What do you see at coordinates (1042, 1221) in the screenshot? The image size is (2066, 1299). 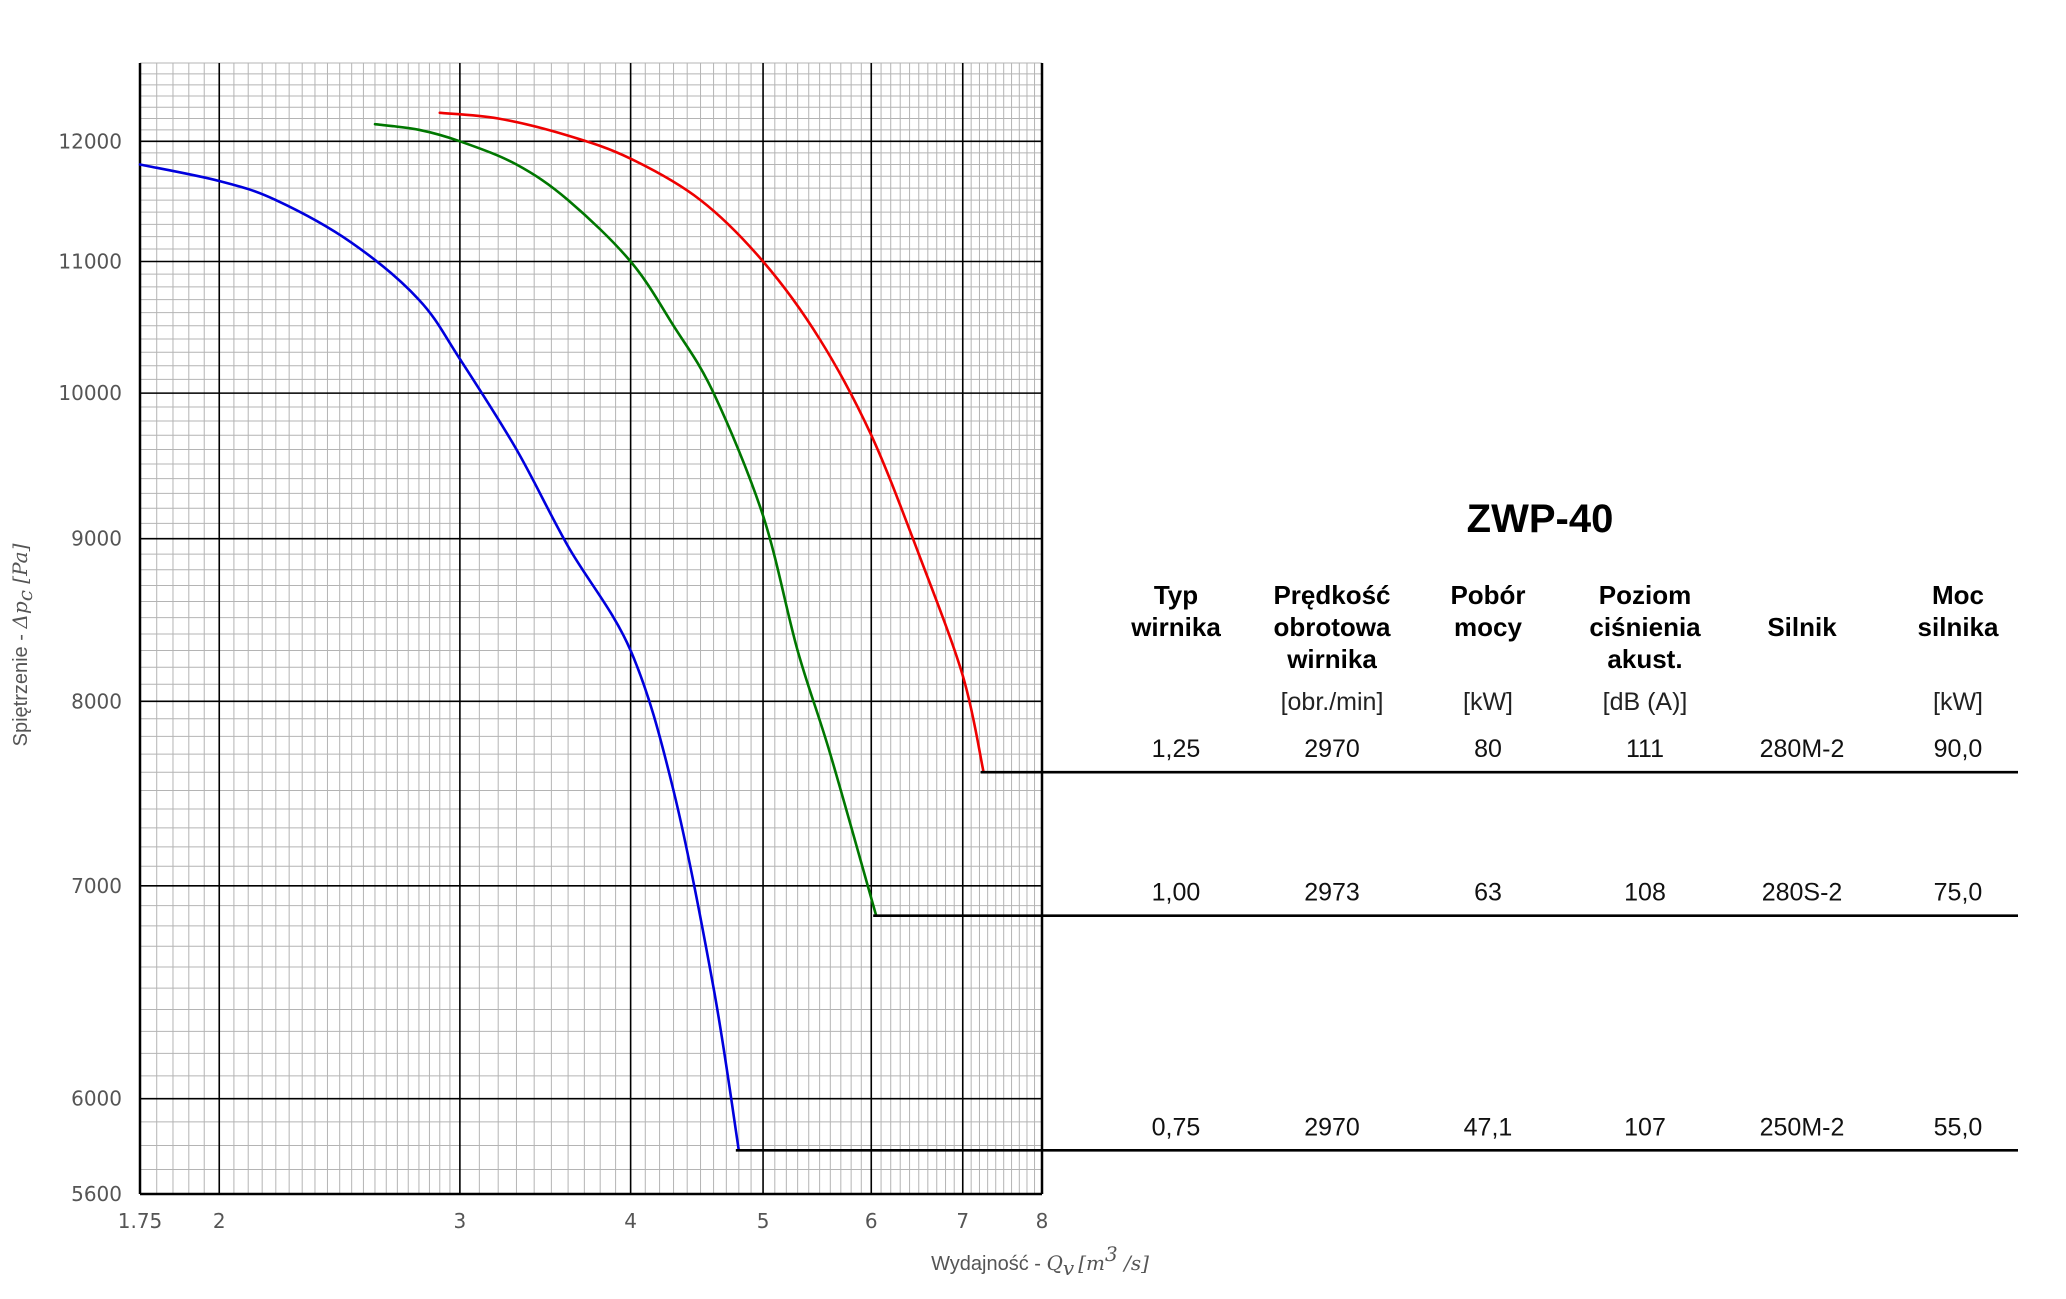 I see `x-tick-label: 8` at bounding box center [1042, 1221].